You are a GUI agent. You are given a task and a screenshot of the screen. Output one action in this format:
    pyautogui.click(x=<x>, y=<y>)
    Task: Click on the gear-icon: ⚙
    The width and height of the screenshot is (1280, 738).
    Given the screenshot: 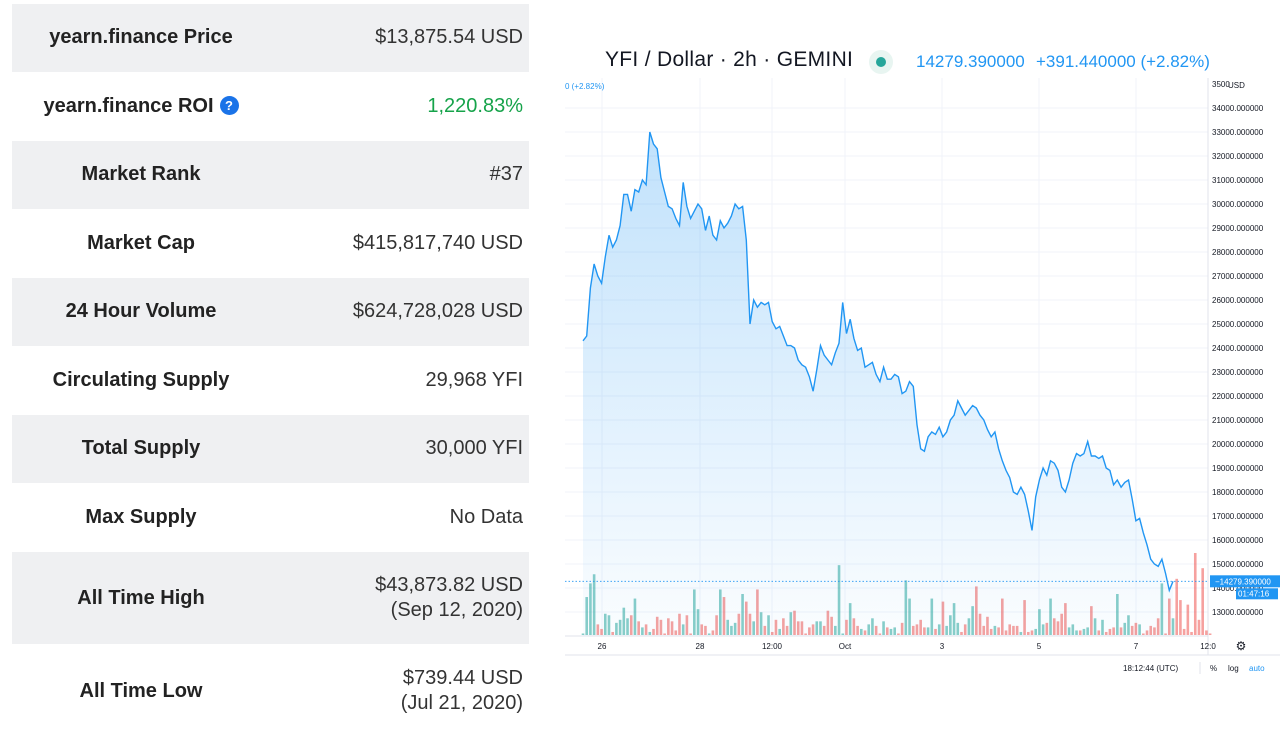 What is the action you would take?
    pyautogui.click(x=1241, y=646)
    